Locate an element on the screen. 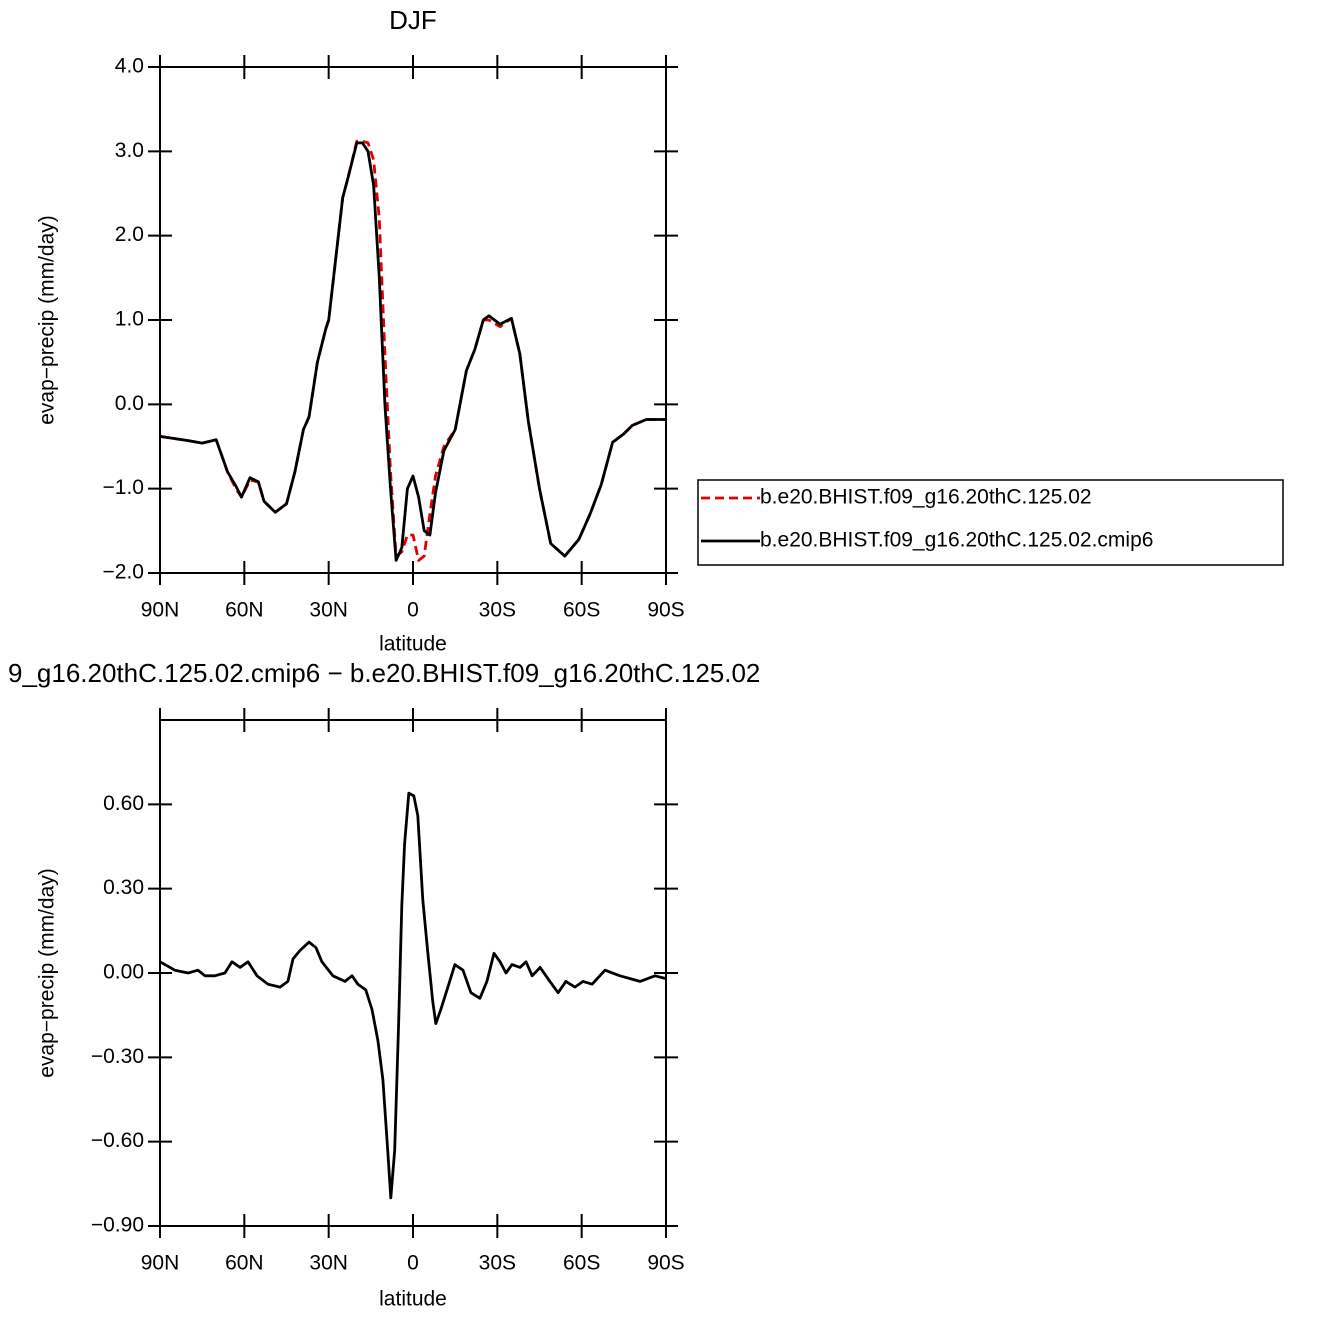  y-tick-label: −0.60 is located at coordinates (117, 1140).